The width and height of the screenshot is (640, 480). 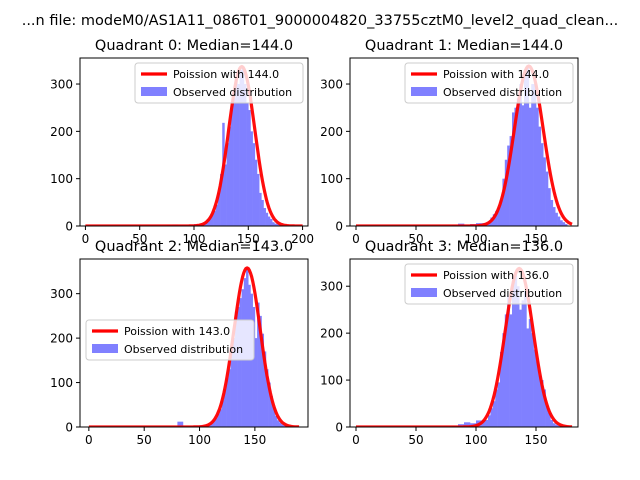 I want to click on plot-area, so click(x=464, y=346).